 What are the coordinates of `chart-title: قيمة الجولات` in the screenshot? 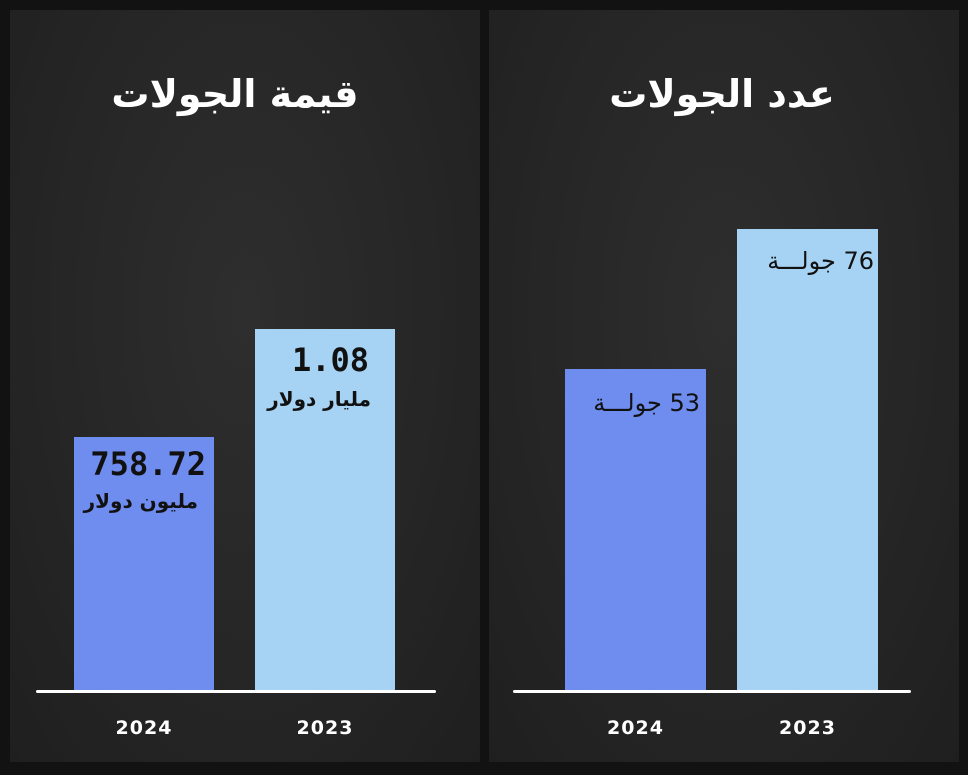 It's located at (235, 94).